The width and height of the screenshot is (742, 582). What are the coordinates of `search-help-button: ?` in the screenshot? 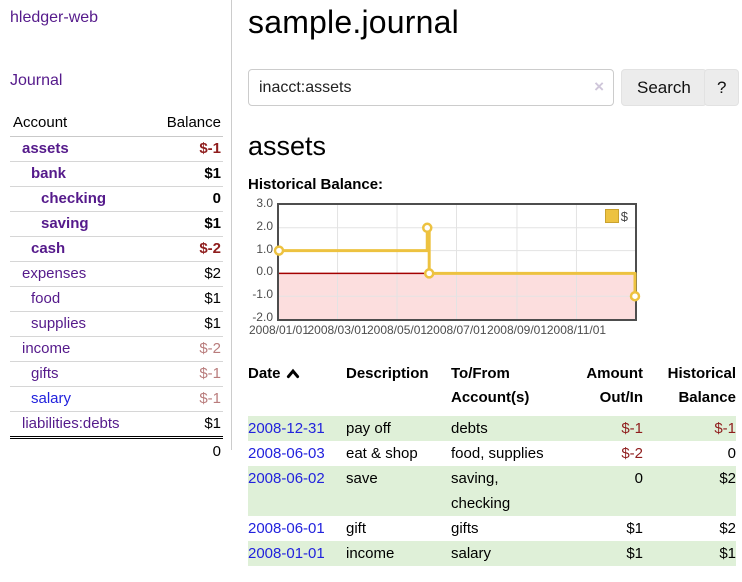 It's located at (722, 87).